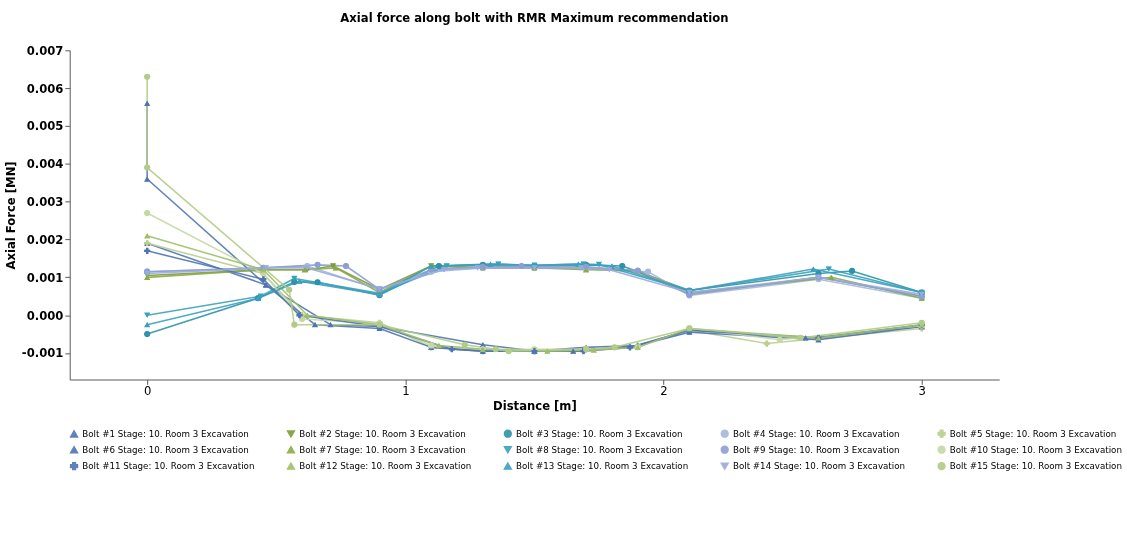  What do you see at coordinates (11, 215) in the screenshot?
I see `y-axis-title: Axial Force [MN]` at bounding box center [11, 215].